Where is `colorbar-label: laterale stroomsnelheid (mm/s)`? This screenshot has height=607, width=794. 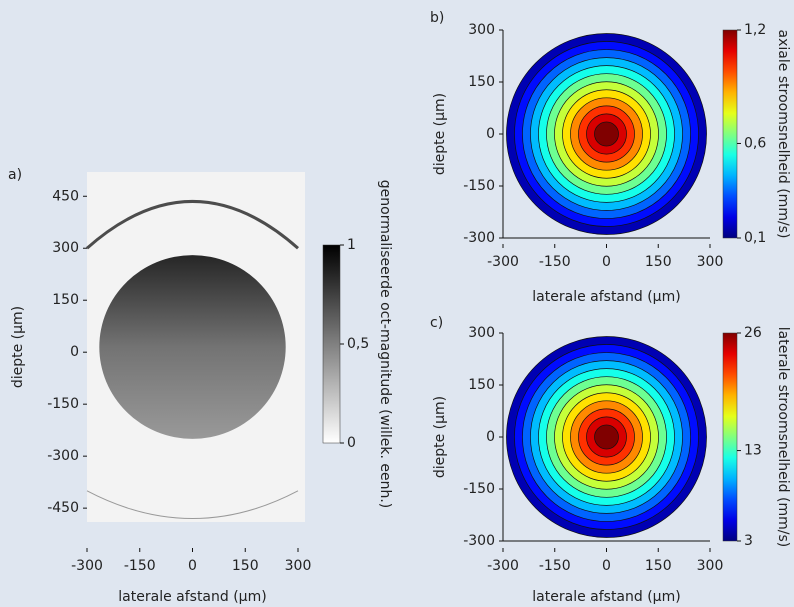 colorbar-label: laterale stroomsnelheid (mm/s) is located at coordinates (783, 437).